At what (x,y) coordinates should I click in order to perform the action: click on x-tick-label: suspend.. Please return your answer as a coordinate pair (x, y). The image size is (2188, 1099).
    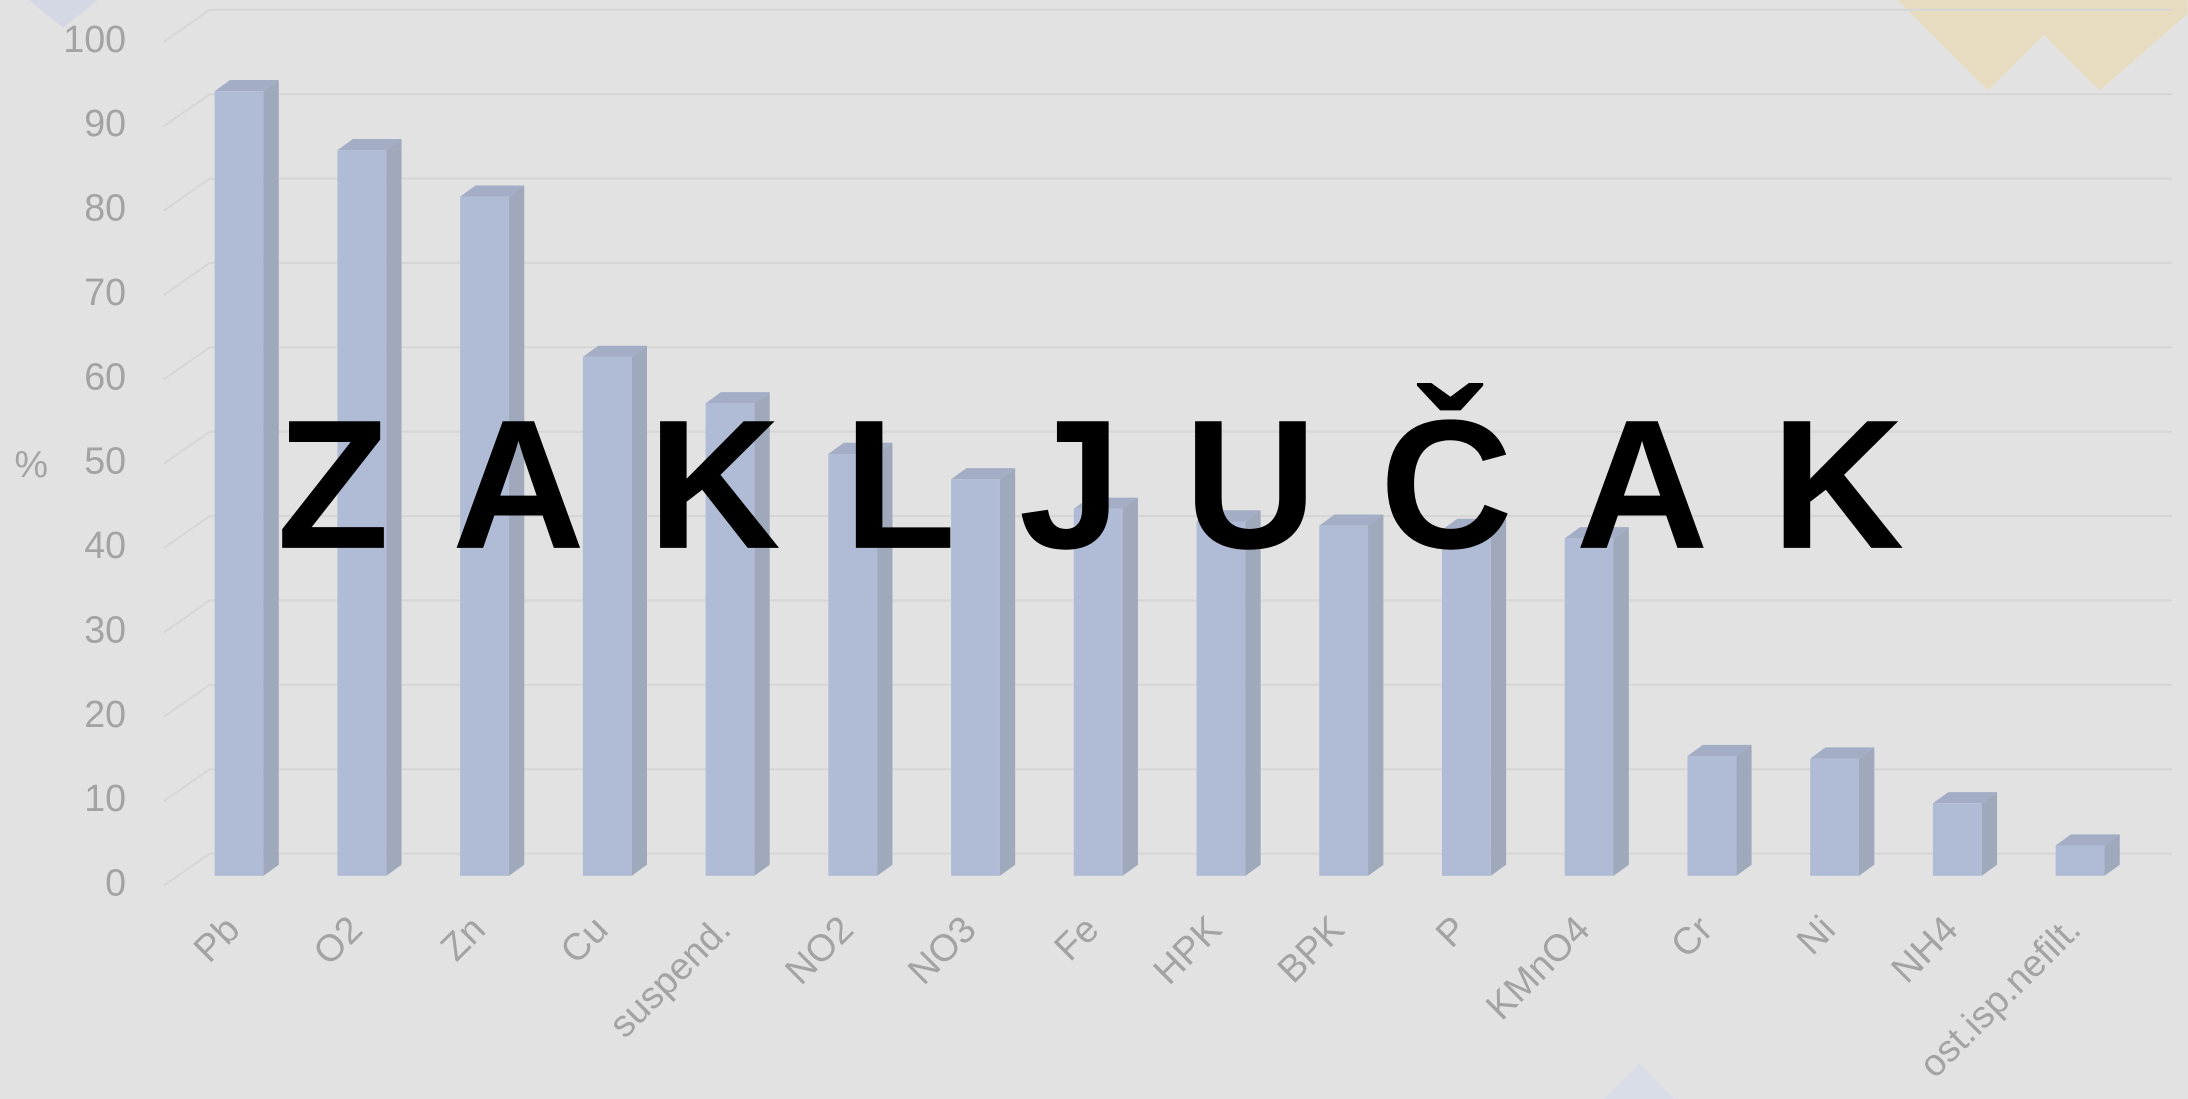
    Looking at the image, I should click on (670, 977).